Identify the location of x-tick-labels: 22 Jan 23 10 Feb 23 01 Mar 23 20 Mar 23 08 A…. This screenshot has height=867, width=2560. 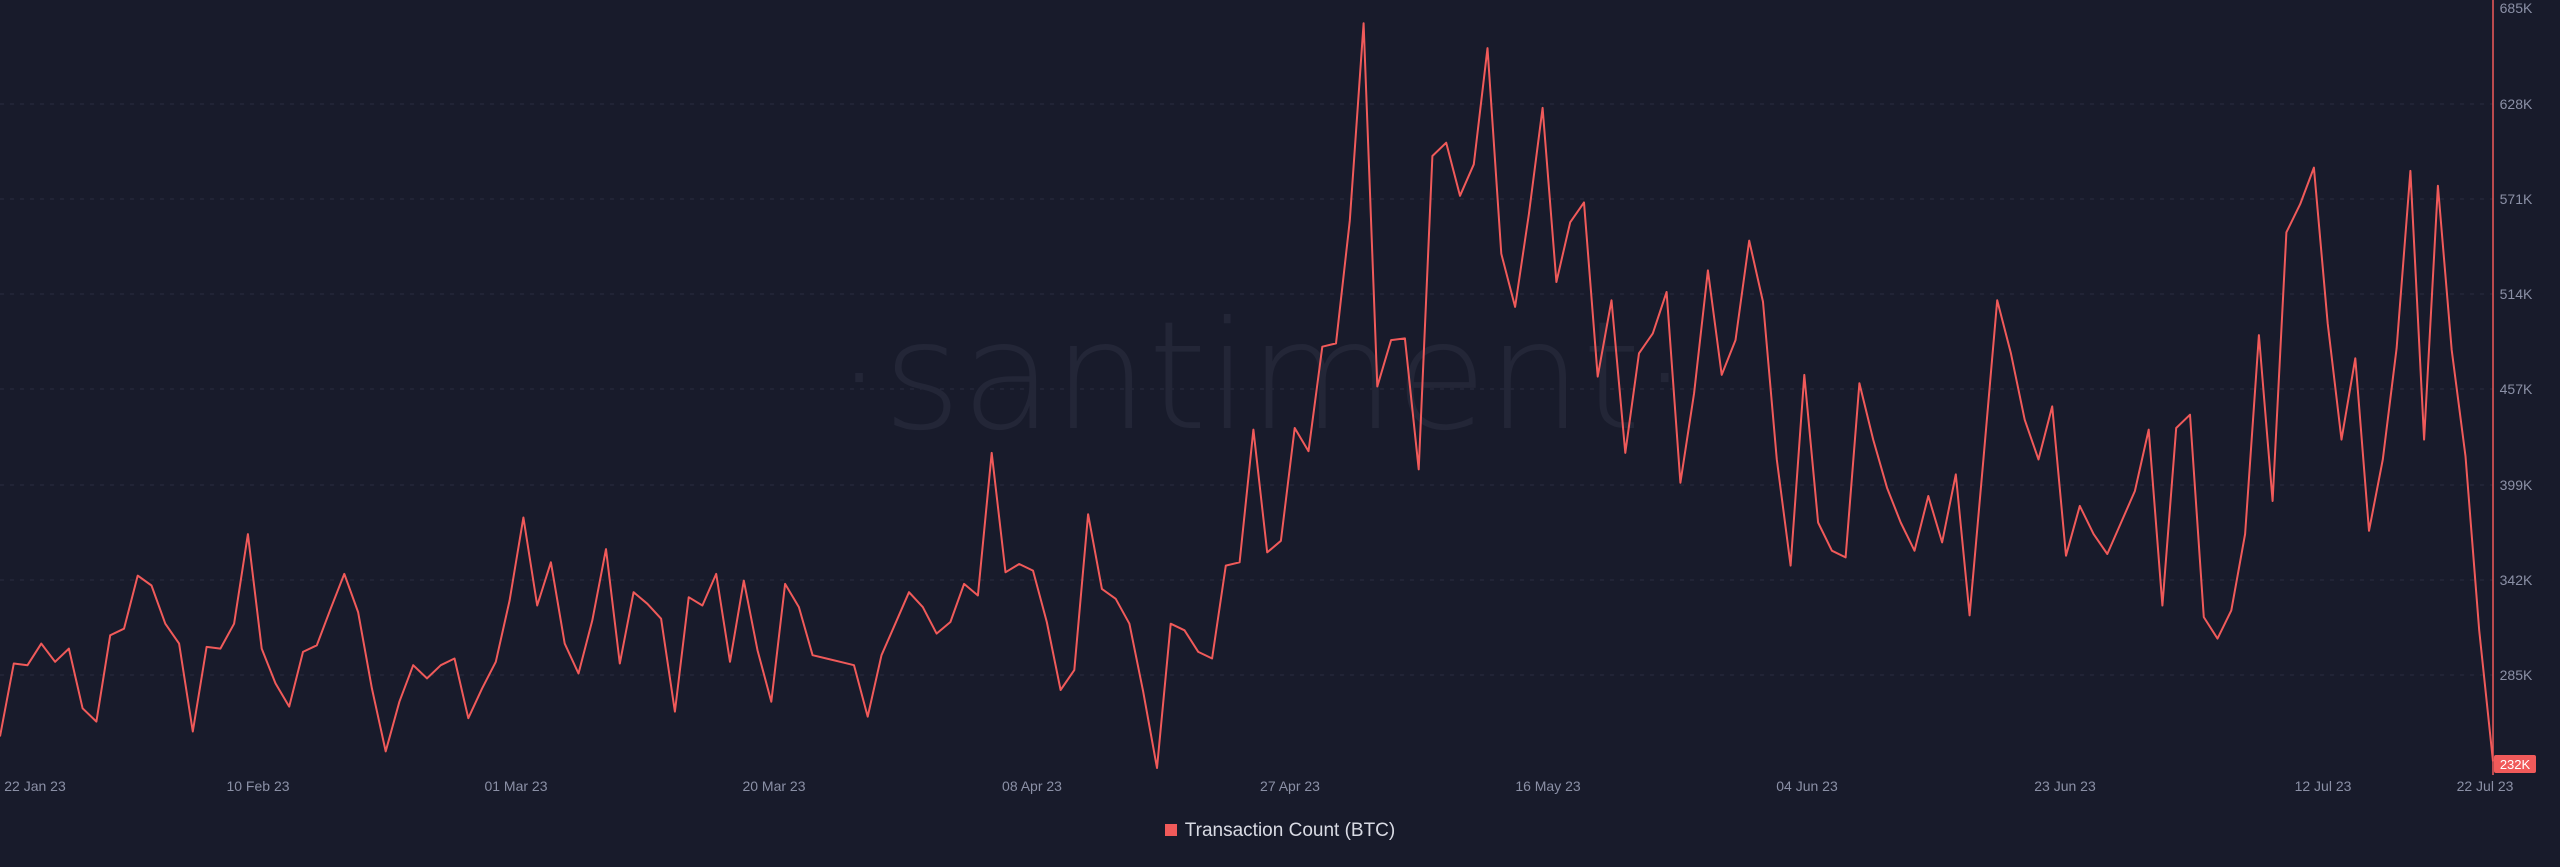
(1258, 786).